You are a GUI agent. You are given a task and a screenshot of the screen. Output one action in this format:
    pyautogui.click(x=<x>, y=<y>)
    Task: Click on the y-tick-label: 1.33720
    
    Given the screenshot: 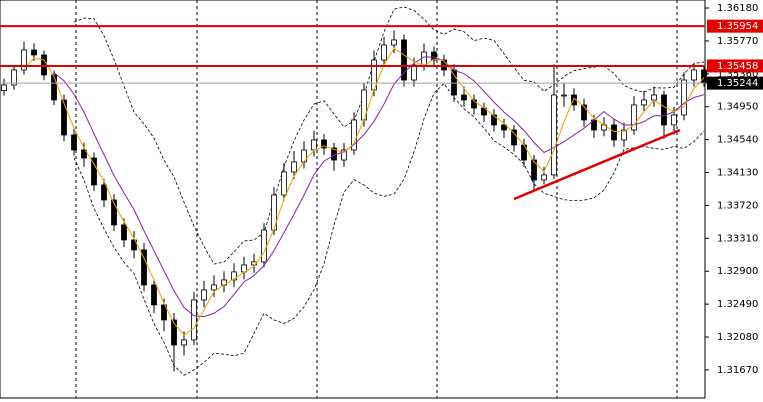 What is the action you would take?
    pyautogui.click(x=737, y=205)
    